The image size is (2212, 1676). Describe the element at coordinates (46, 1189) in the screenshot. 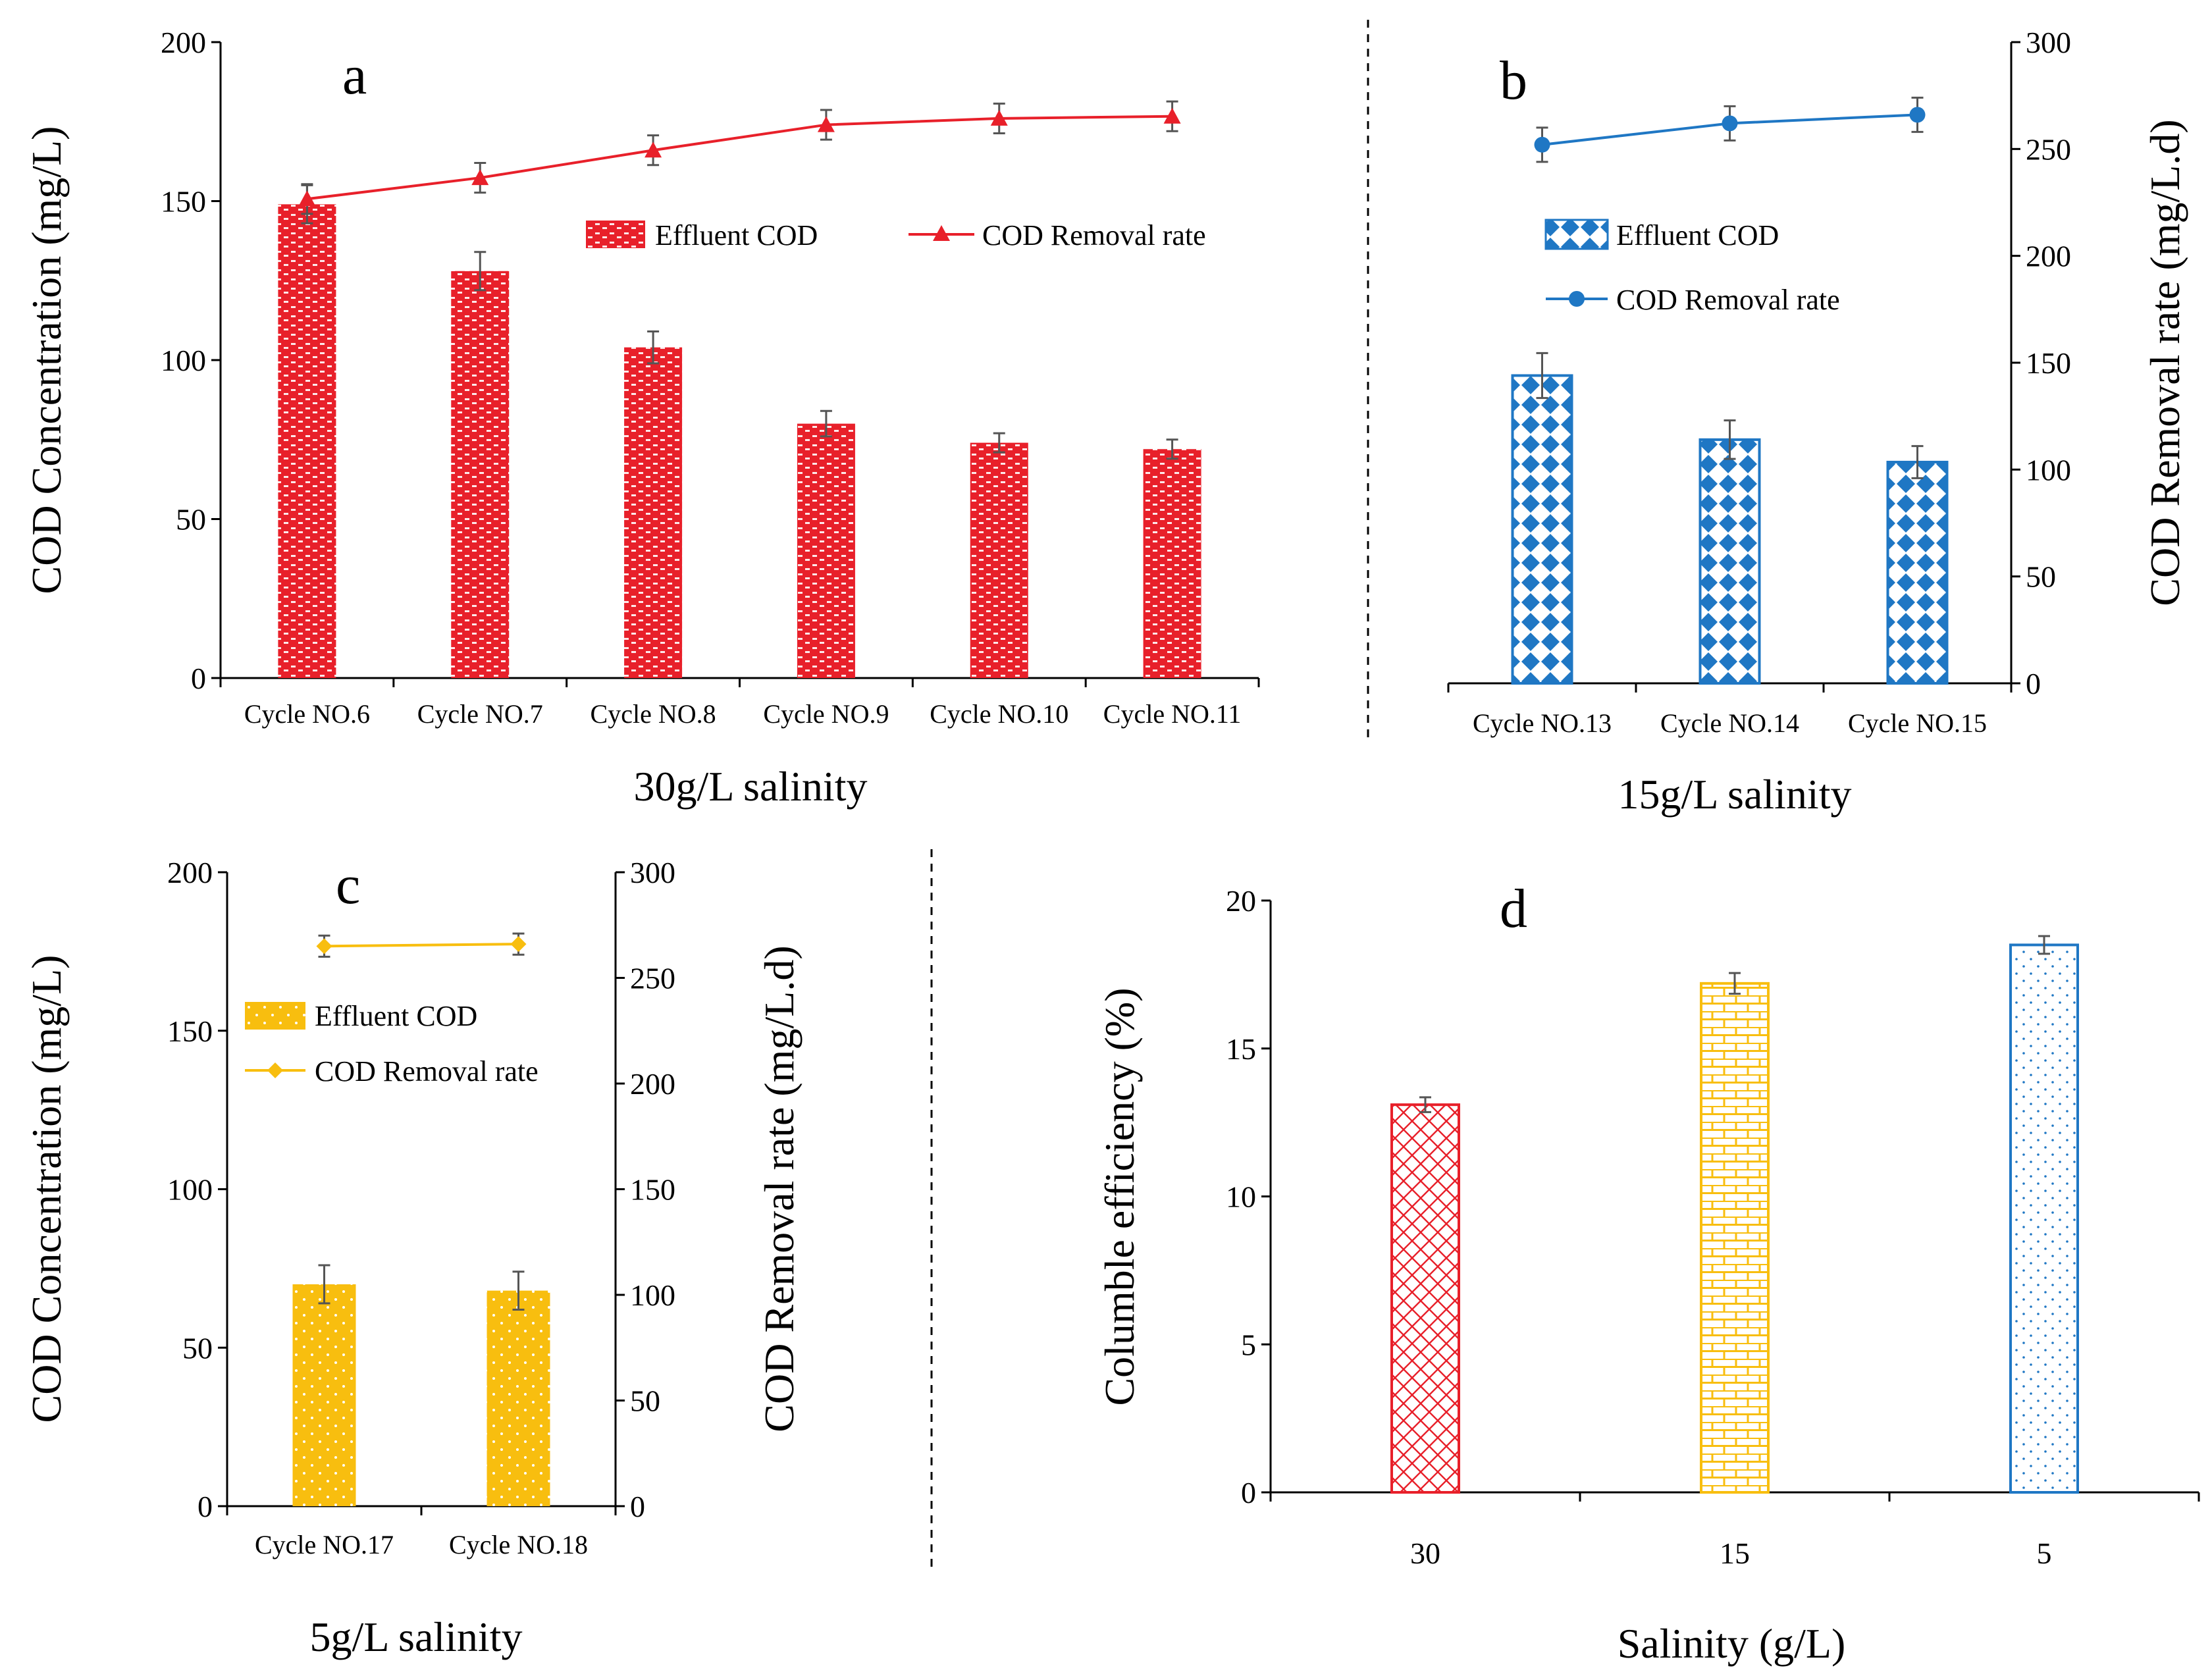

I see `panel-c-y-title: COD Concentration (mg/L)` at that location.